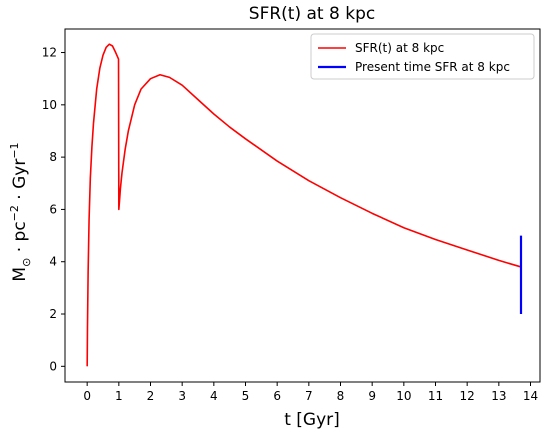  Describe the element at coordinates (151, 396) in the screenshot. I see `x-tick-label: 2` at that location.